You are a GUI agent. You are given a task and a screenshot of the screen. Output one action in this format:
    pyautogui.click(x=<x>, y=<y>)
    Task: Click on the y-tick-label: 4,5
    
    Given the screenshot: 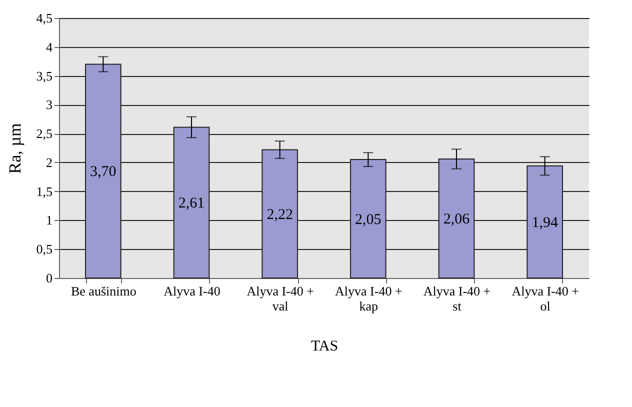 What is the action you would take?
    pyautogui.click(x=44, y=18)
    